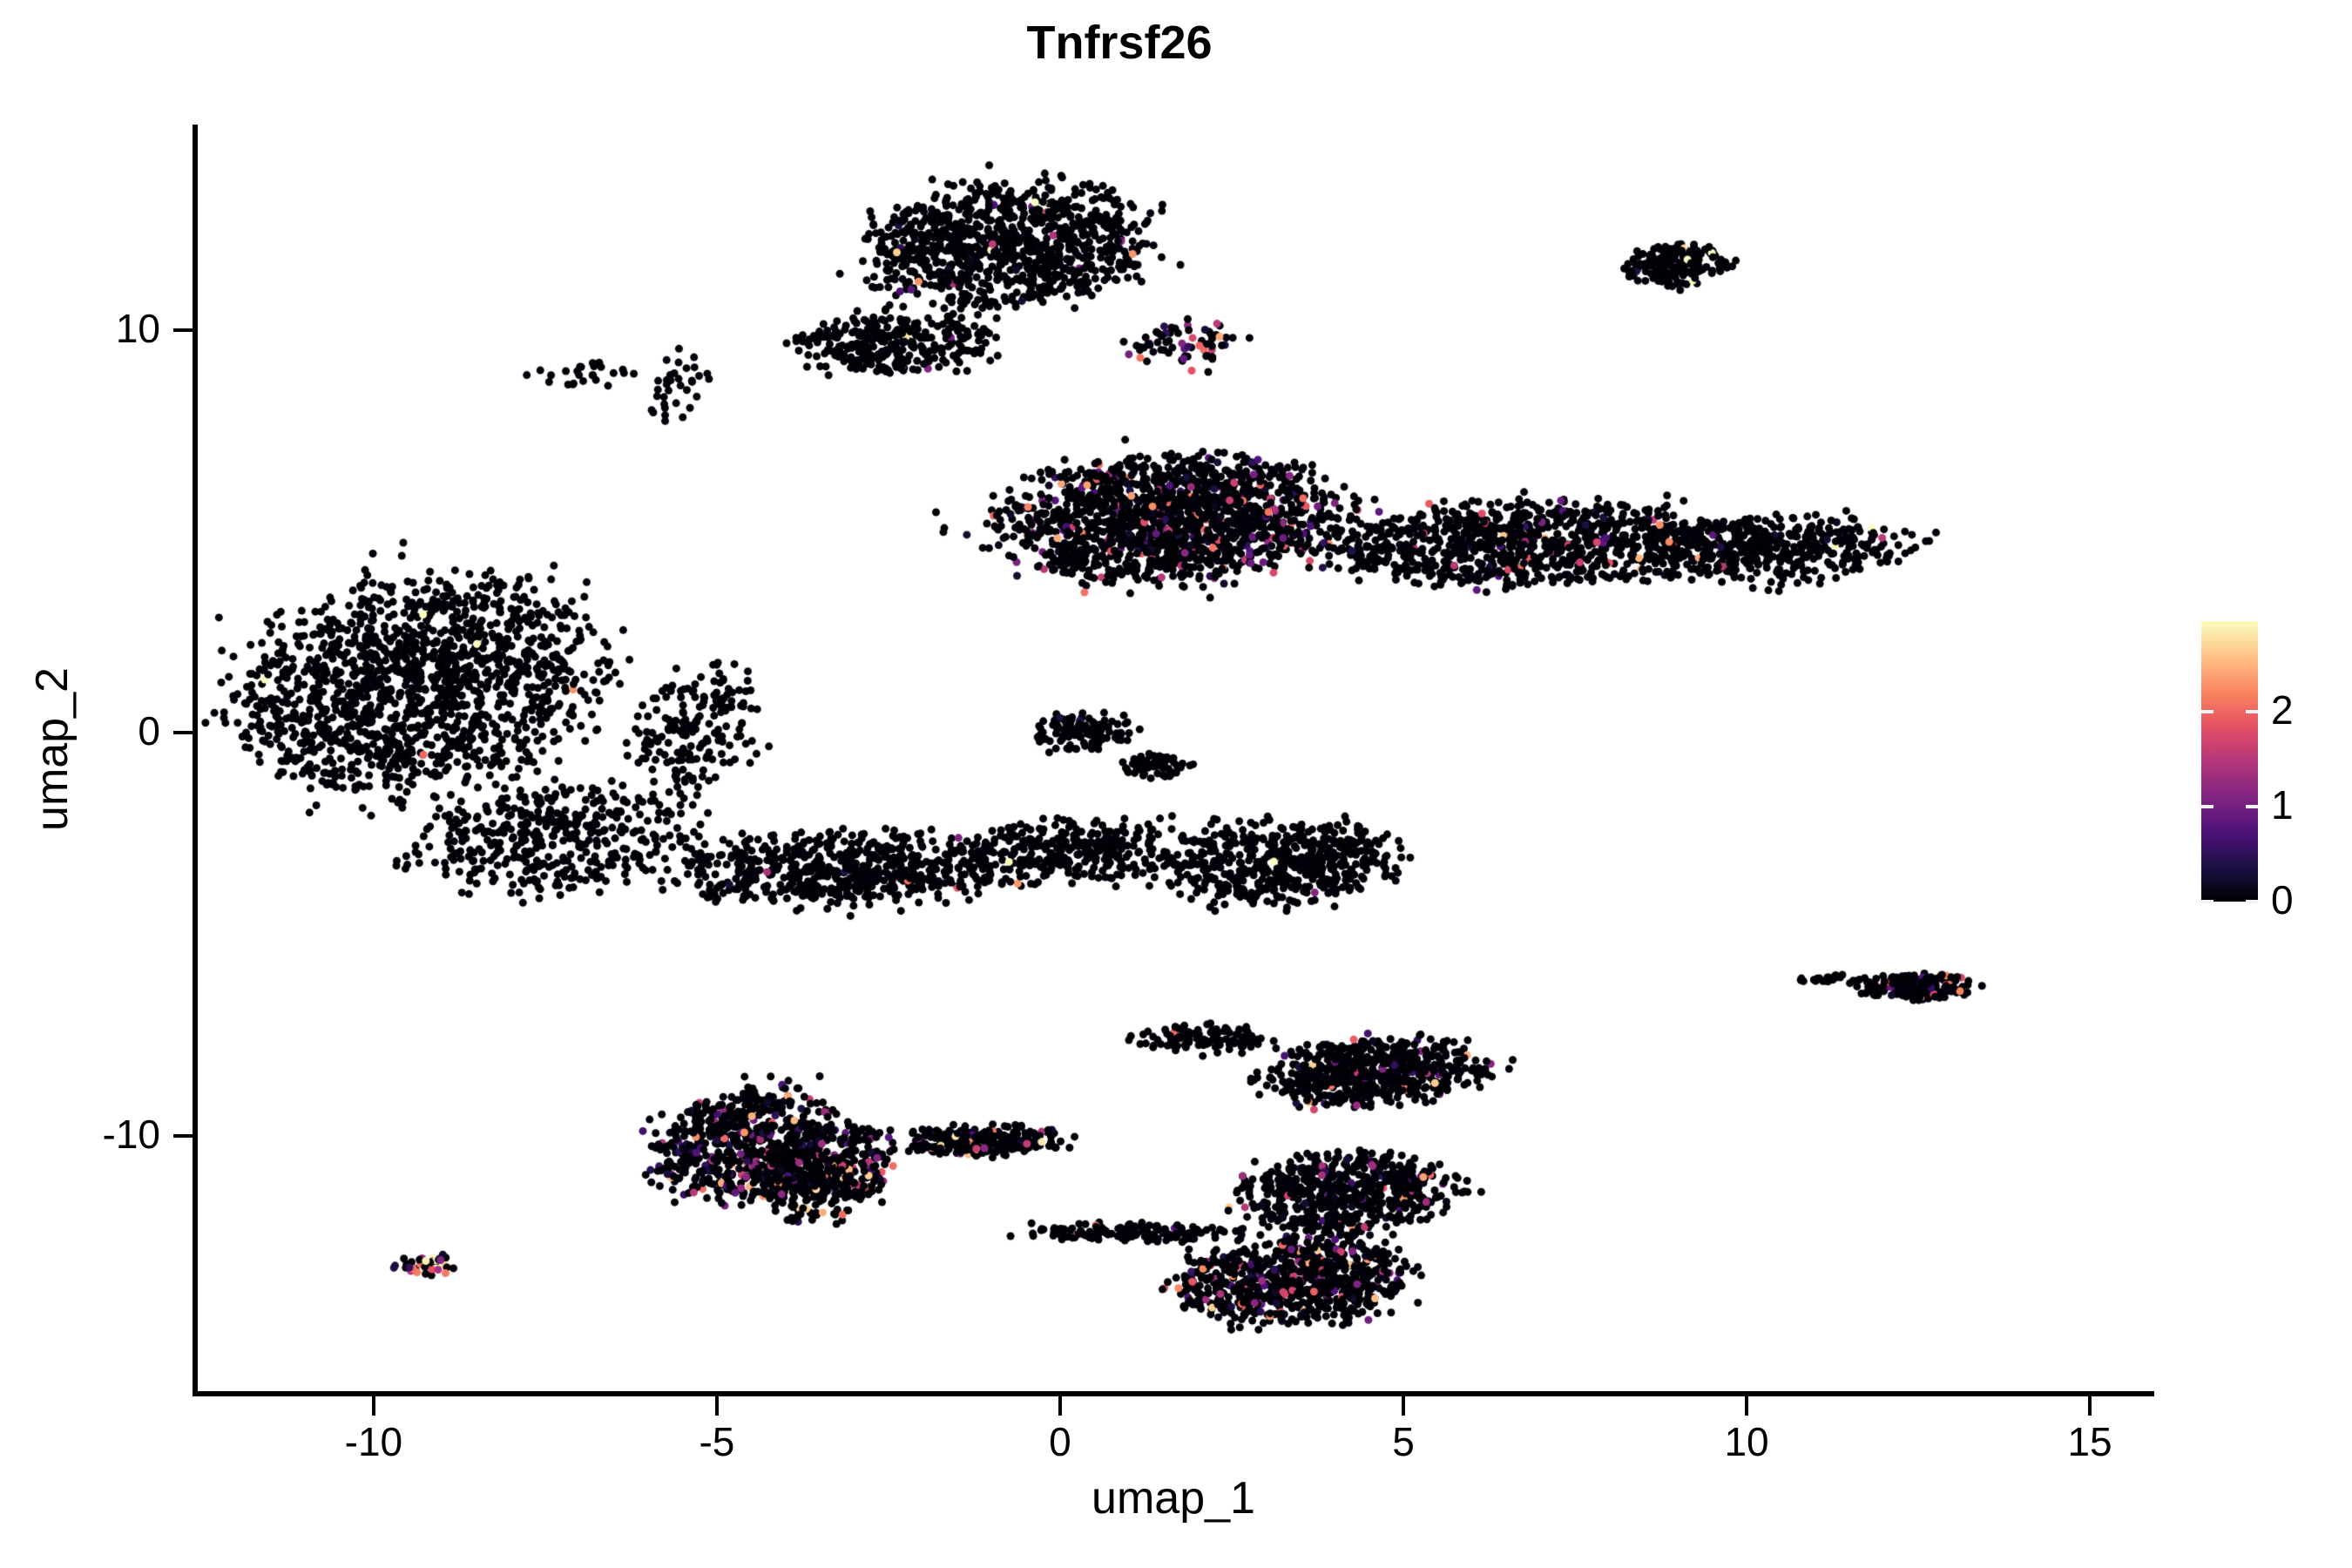  Describe the element at coordinates (2282, 900) in the screenshot. I see `colorbar-tick-label: 0` at that location.